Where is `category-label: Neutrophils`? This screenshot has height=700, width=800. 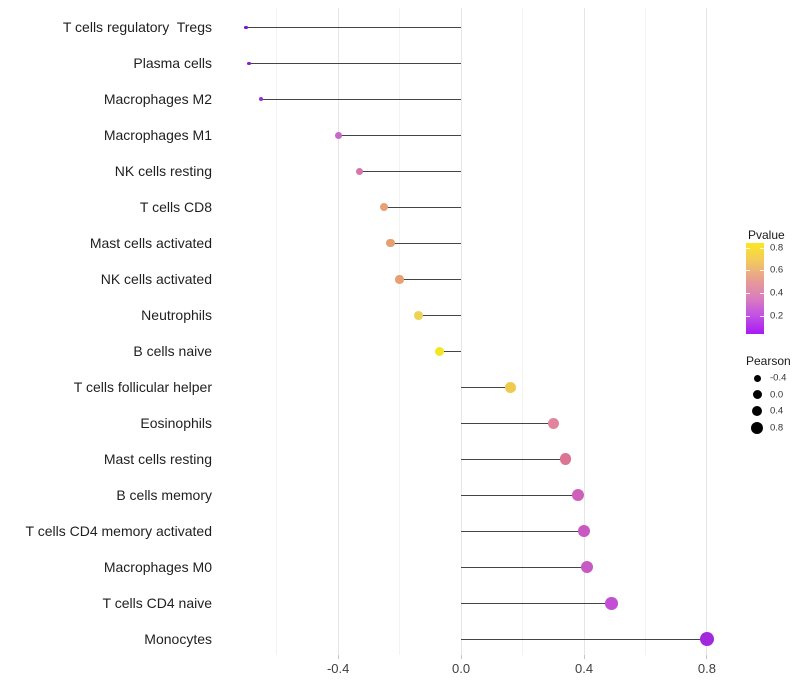
category-label: Neutrophils is located at coordinates (176, 315).